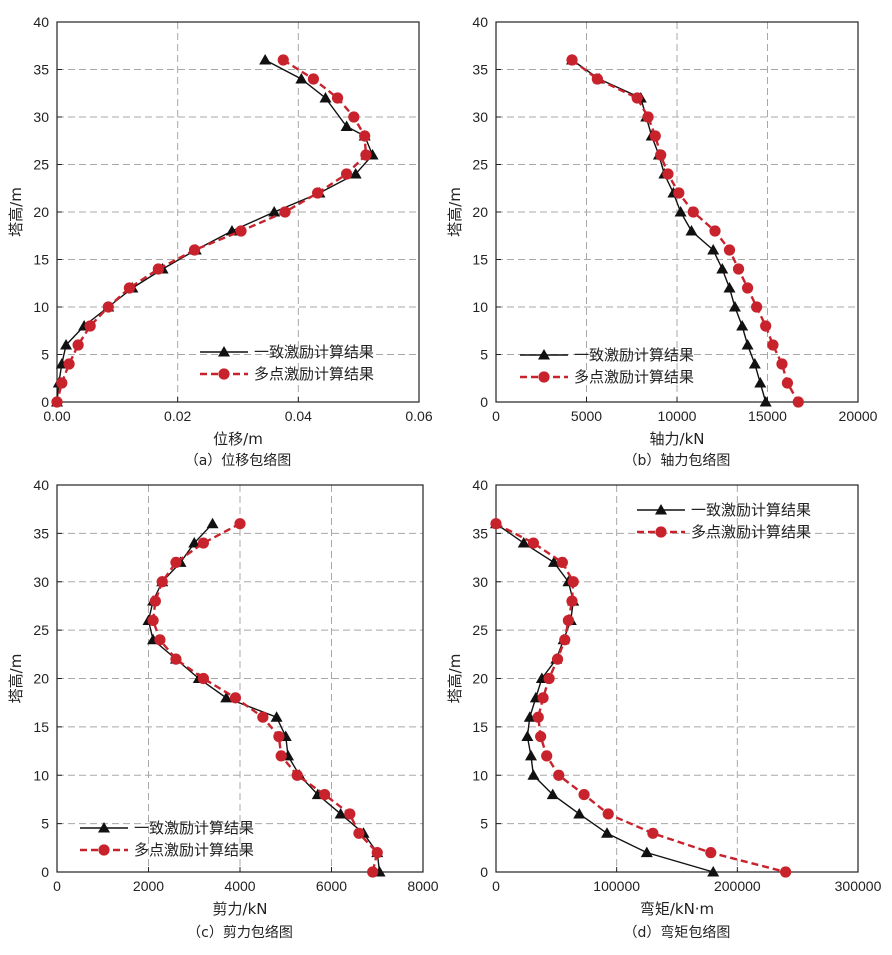 The image size is (892, 955). I want to click on legend-label-2: 多点激励计算结果, so click(314, 374).